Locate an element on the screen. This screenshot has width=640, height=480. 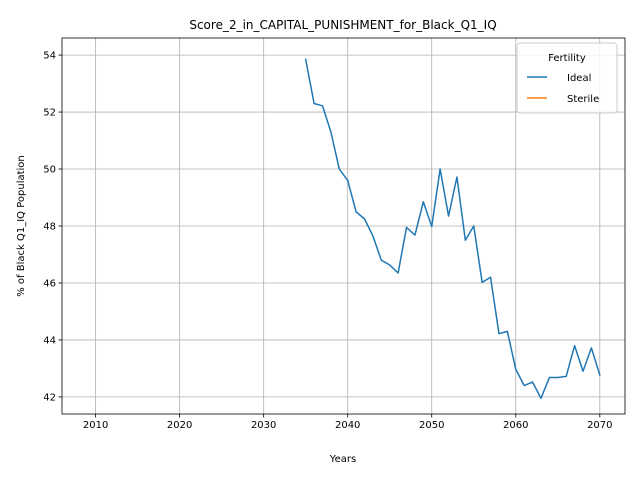
y-axis-ticks: 42 44 46 48 50 52 54 is located at coordinates (52, 227).